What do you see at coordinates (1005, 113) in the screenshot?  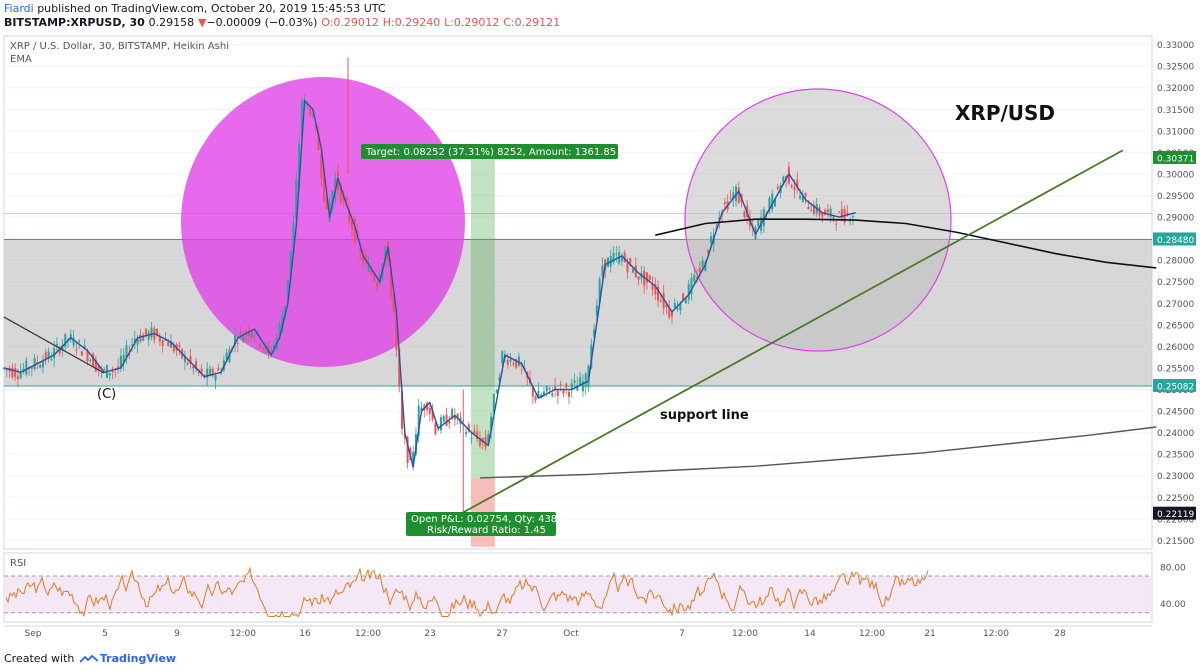 I see `chart-title-annotation: XRP/USD` at bounding box center [1005, 113].